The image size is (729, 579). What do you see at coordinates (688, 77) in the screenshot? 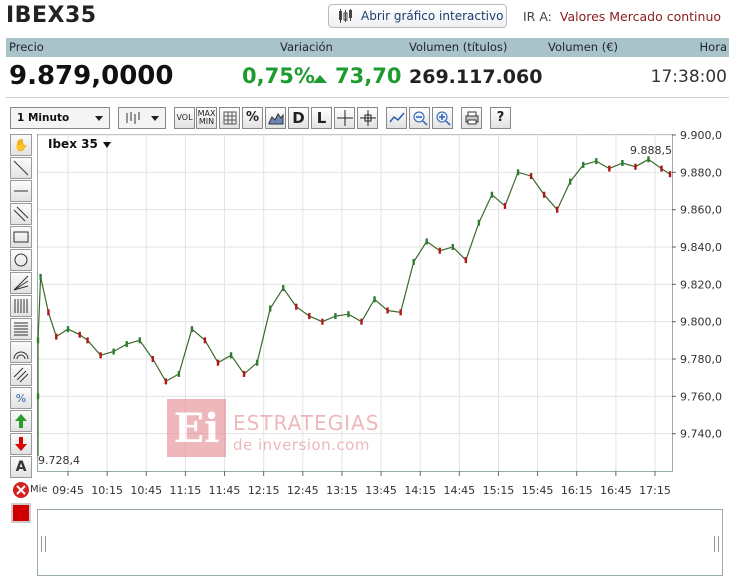
I see `time-value: 17:38:00` at bounding box center [688, 77].